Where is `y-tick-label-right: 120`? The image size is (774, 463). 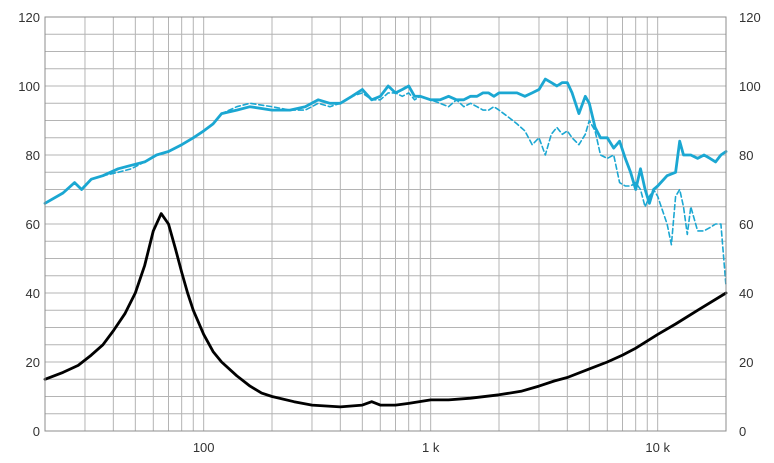
y-tick-label-right: 120 is located at coordinates (750, 17).